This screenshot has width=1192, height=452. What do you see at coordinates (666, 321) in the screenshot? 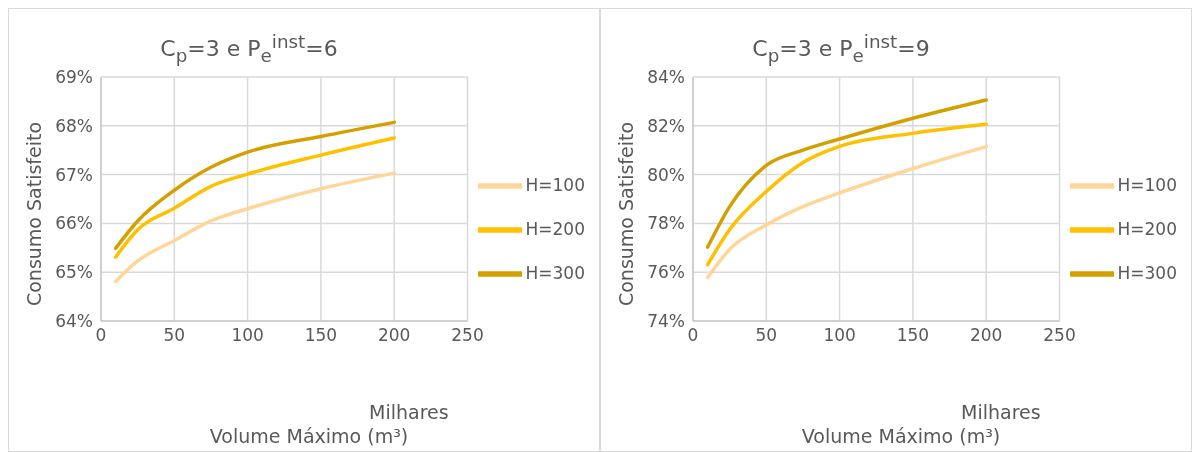
I see `y-tick-label: 74%` at bounding box center [666, 321].